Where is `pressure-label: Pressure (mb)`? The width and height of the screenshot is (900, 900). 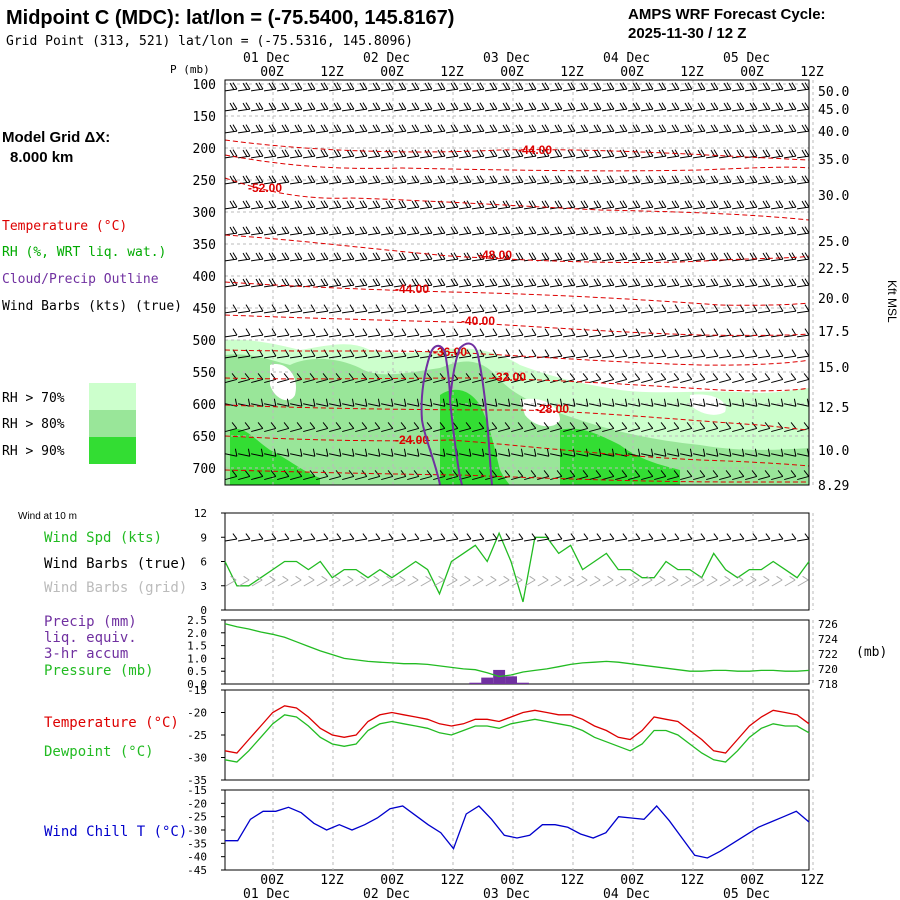 pressure-label: Pressure (mb) is located at coordinates (99, 671).